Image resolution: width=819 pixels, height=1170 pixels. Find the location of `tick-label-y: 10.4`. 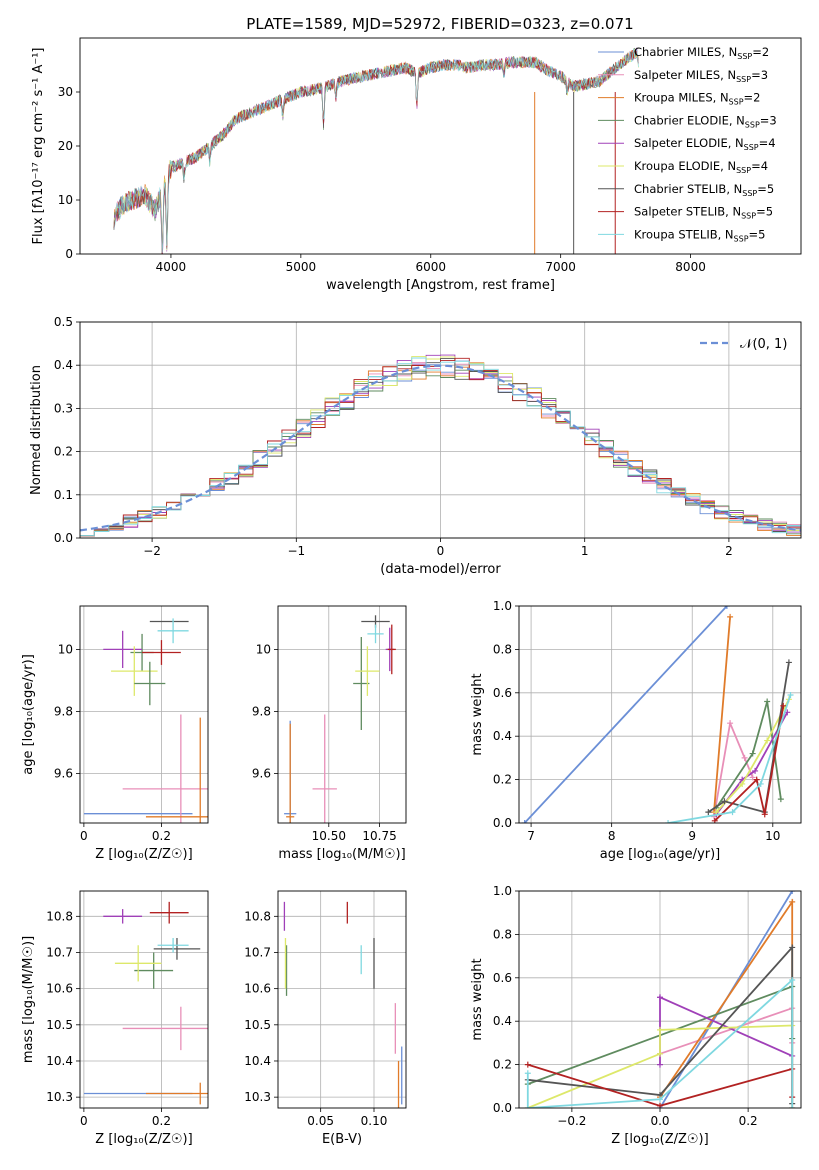

tick-label-y: 10.4 is located at coordinates (257, 1061).